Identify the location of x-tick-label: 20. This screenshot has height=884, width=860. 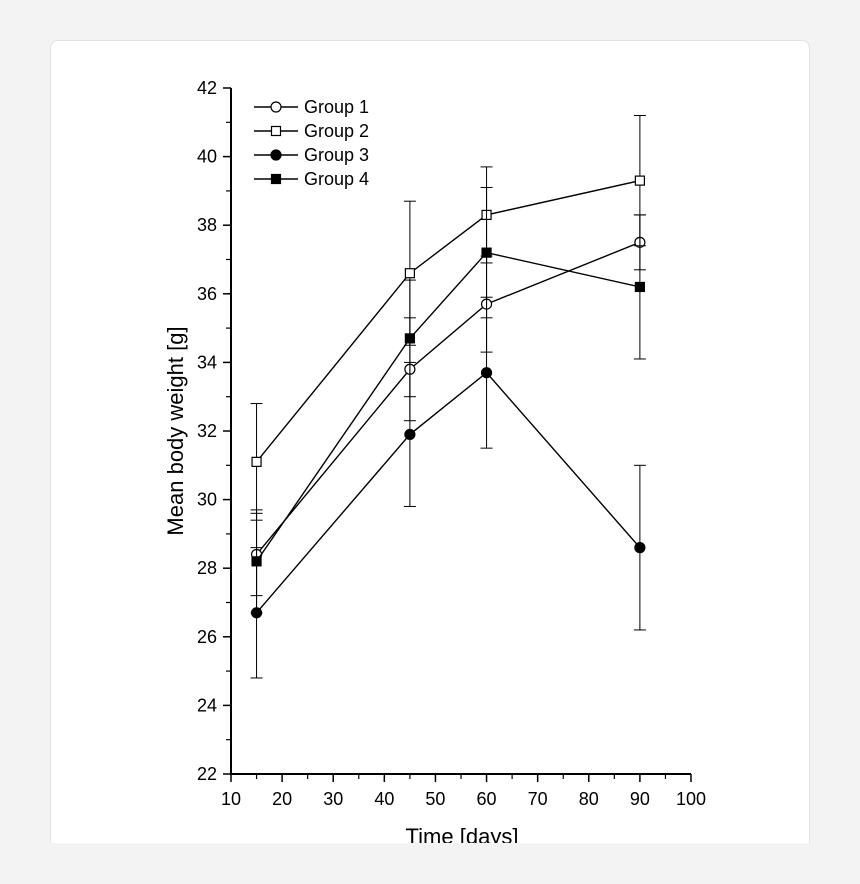
(282, 799).